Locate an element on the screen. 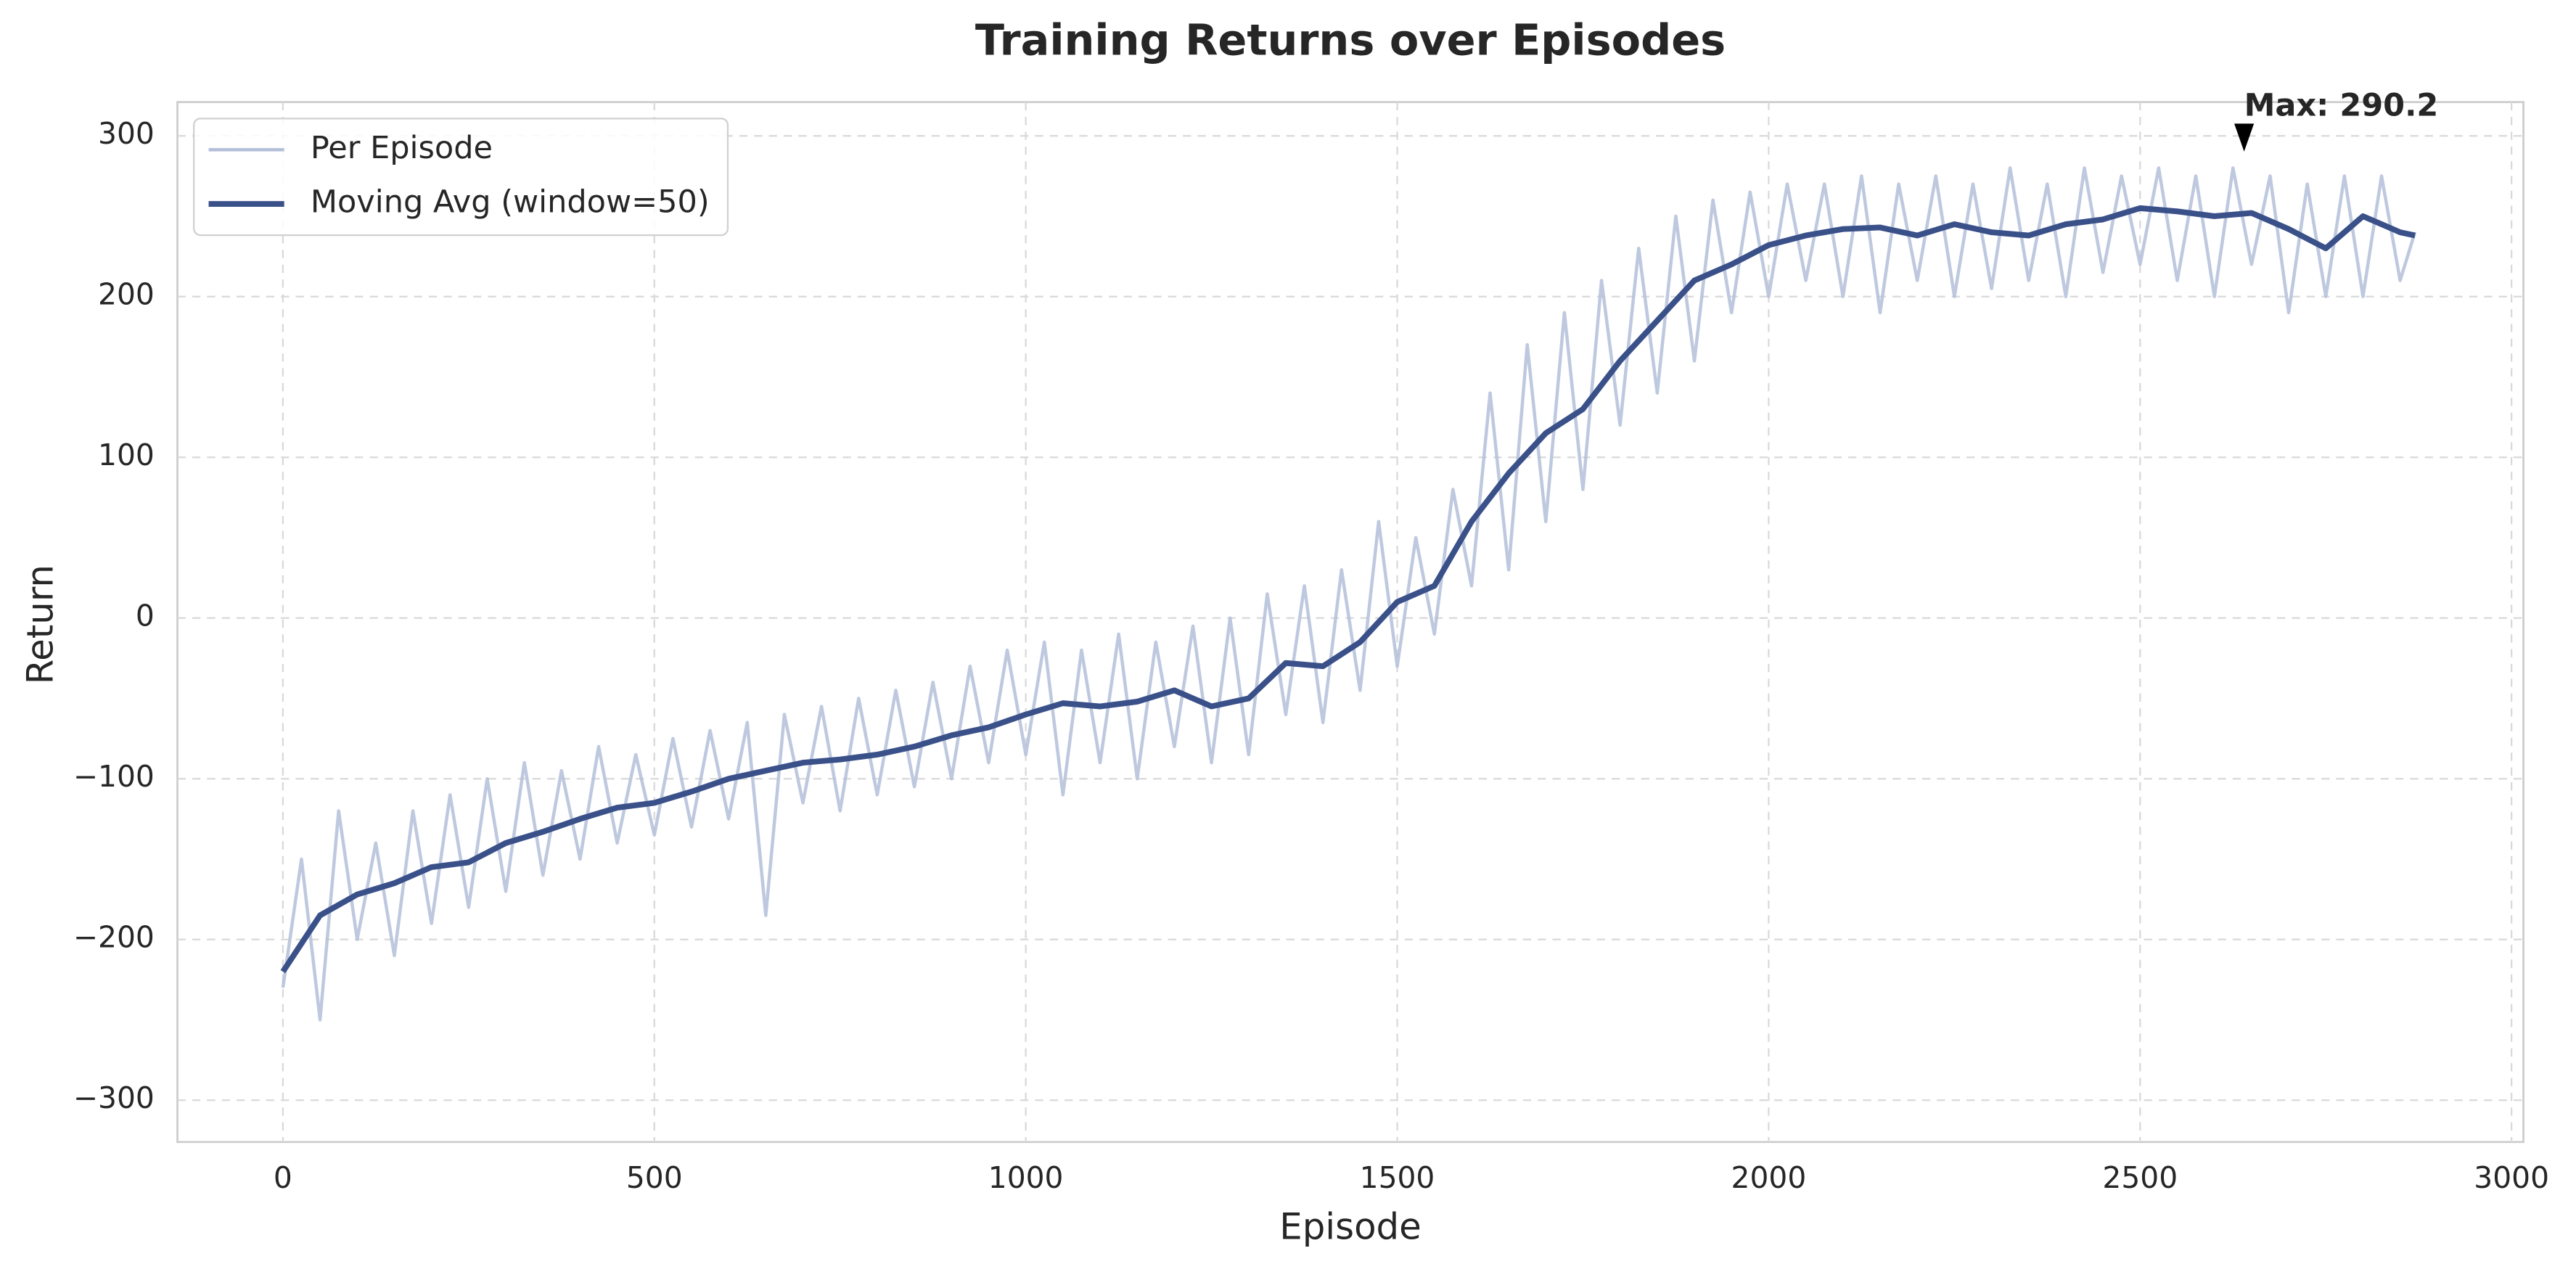 The image size is (2576, 1272). annotation-text: Max: 290.2 is located at coordinates (2341, 105).